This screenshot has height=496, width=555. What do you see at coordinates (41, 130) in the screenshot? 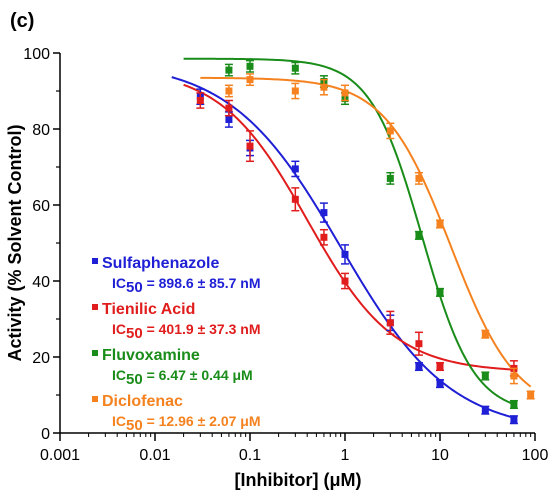
I see `y-tick-label: 80` at bounding box center [41, 130].